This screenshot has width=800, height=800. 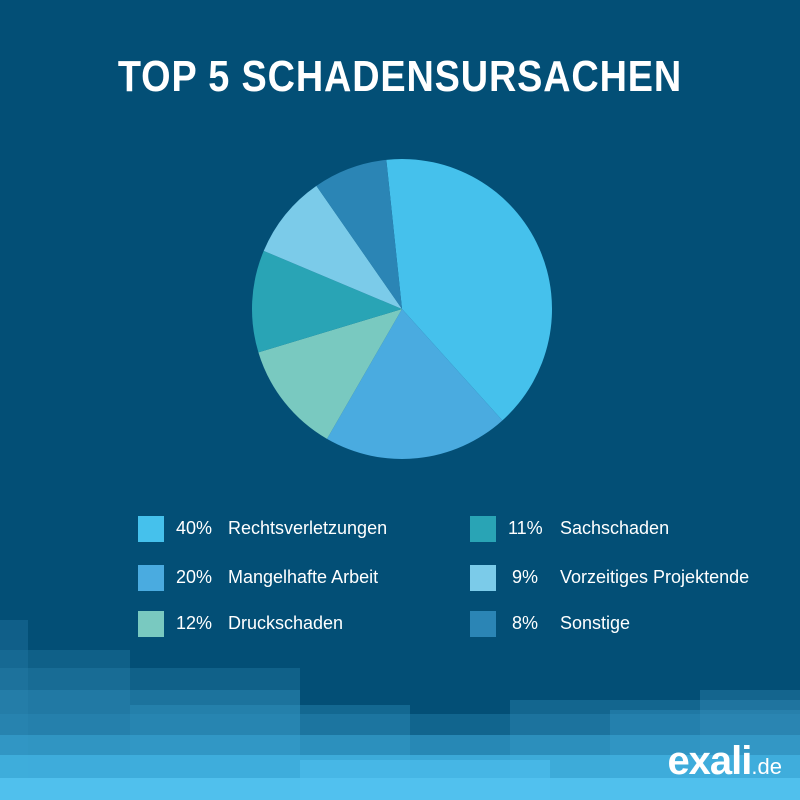 What do you see at coordinates (308, 528) in the screenshot?
I see `legend-label: Rechtsverletzungen` at bounding box center [308, 528].